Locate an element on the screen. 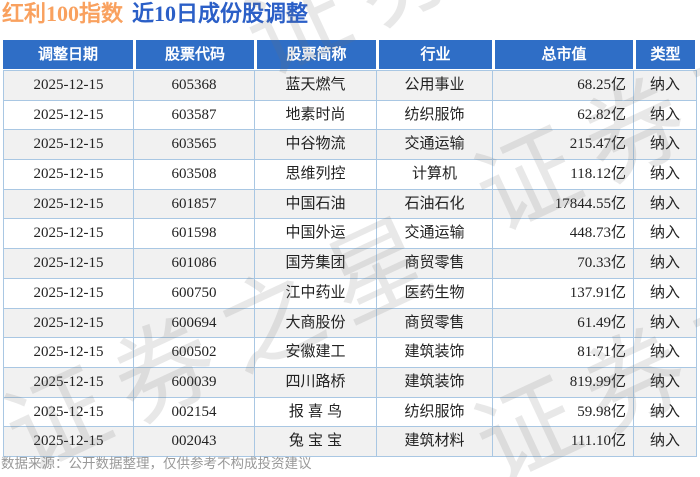 The image size is (700, 477). table-row: 2025-12-15 603587 地素时尚 纺织服饰 62.82亿 纳入 is located at coordinates (350, 115).